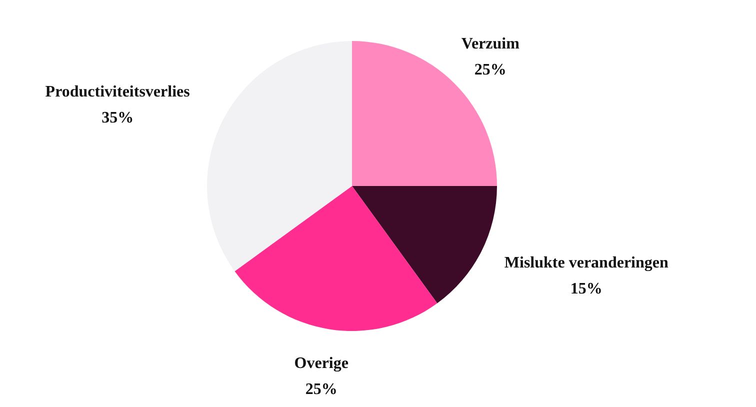 This screenshot has width=756, height=407. What do you see at coordinates (586, 289) in the screenshot?
I see `data-label: 15%` at bounding box center [586, 289].